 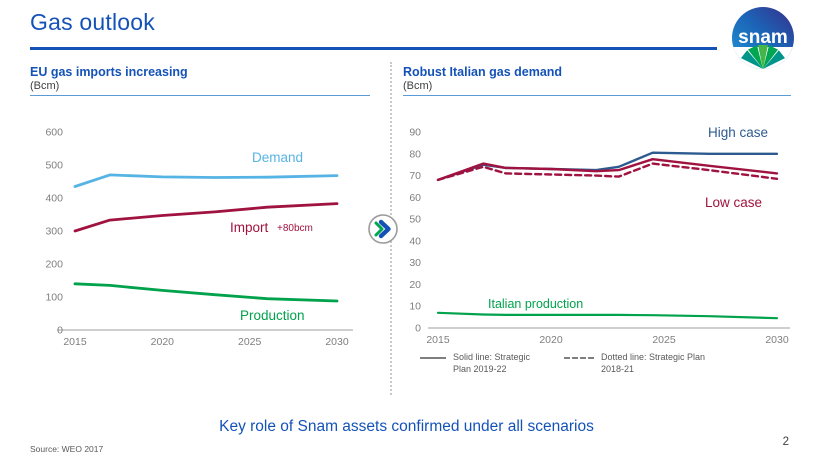 I want to click on chart-label: +80bcm, so click(x=295, y=228).